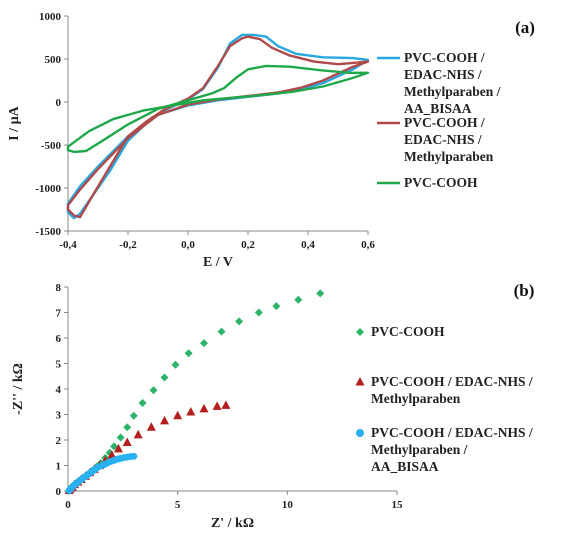 The image size is (564, 536). I want to click on x-tick-label: 0,0, so click(188, 245).